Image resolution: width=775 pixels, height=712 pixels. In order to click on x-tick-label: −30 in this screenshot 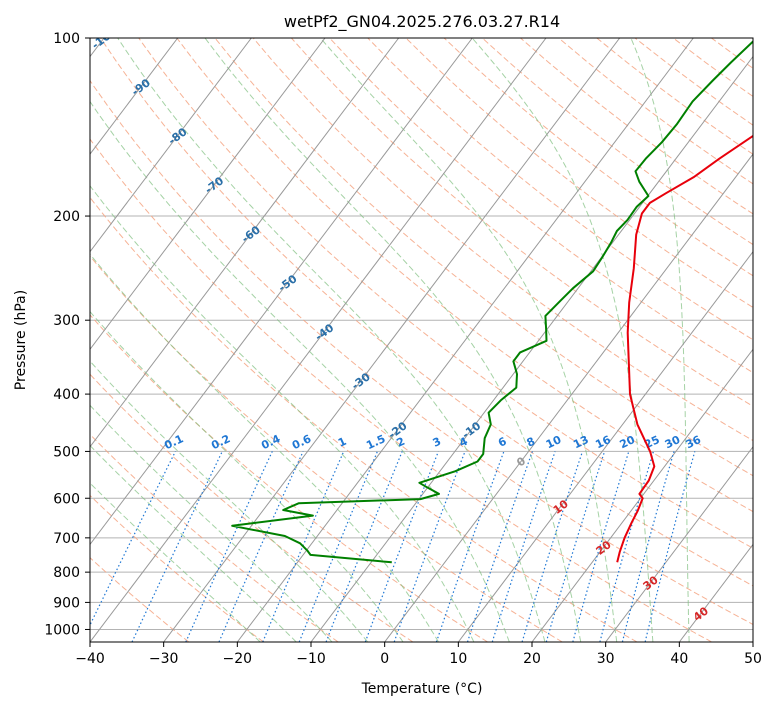, I will do `click(164, 659)`.